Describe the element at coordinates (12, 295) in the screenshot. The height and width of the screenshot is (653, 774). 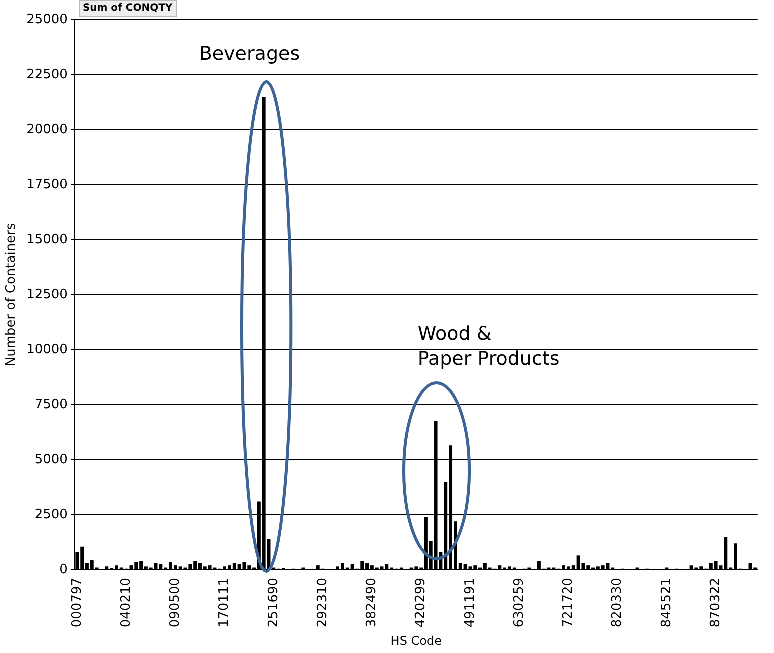
I see `y-axis-title: Number of Containers` at that location.